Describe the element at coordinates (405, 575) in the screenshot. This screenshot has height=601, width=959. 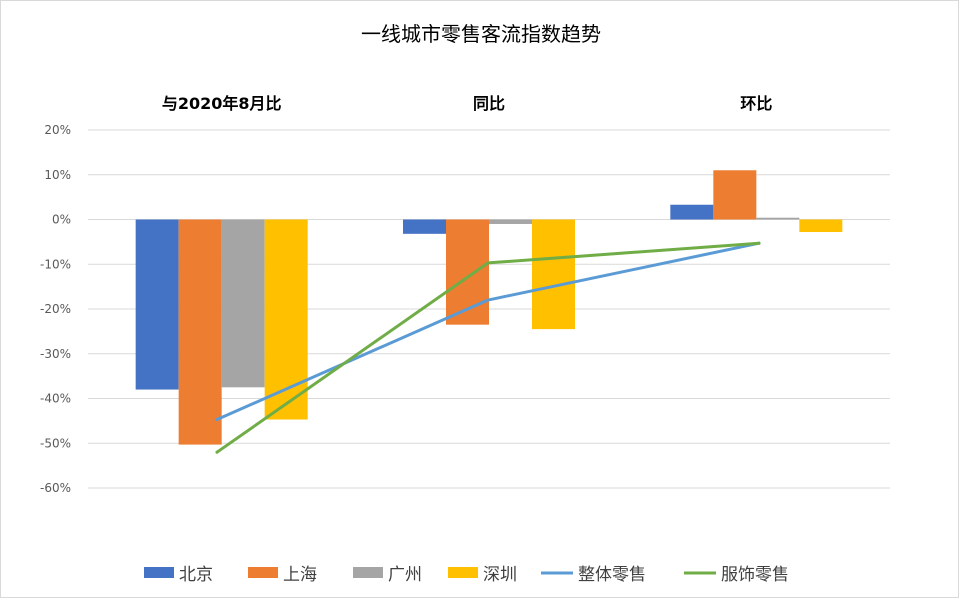
I see `legend-label-广州: 广州` at that location.